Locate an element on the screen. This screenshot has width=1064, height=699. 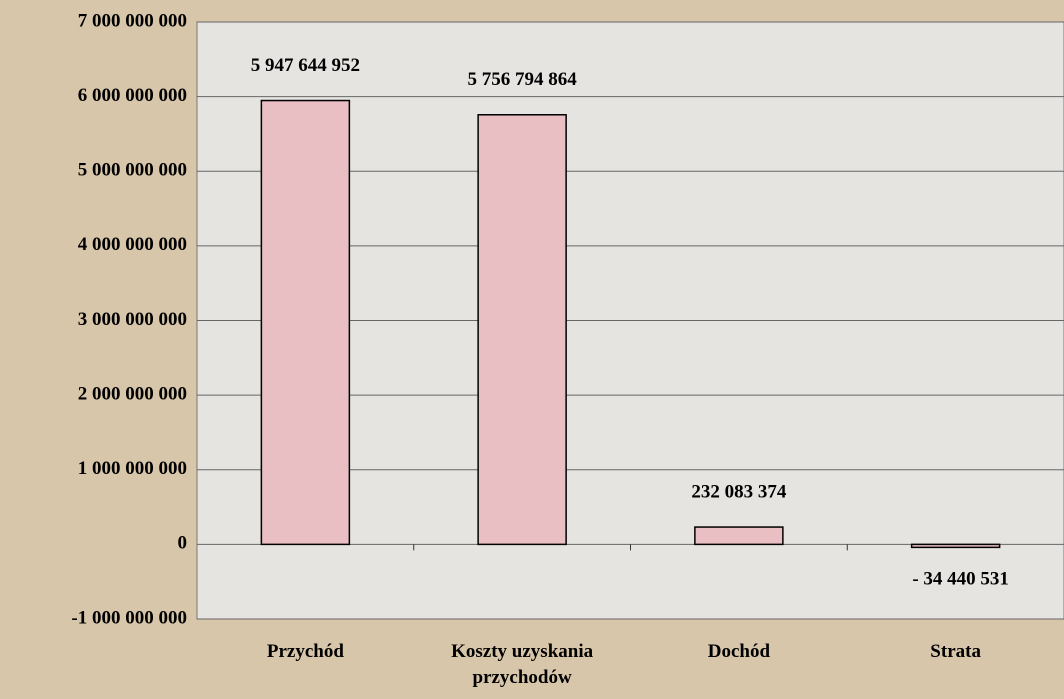
y-tick-label: 7 000 000 000 is located at coordinates (132, 20).